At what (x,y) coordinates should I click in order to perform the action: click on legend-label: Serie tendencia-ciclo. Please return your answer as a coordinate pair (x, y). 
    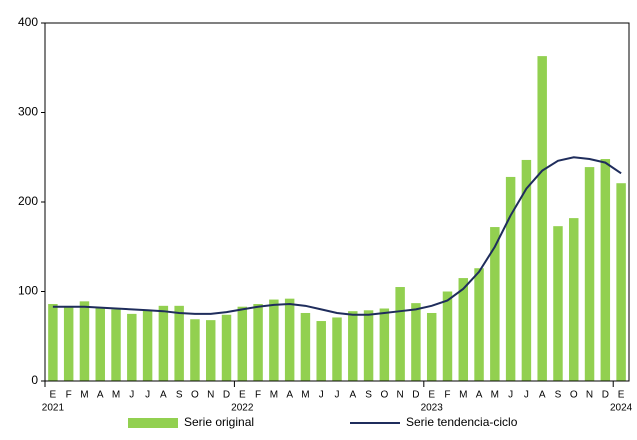
    Looking at the image, I should click on (462, 422).